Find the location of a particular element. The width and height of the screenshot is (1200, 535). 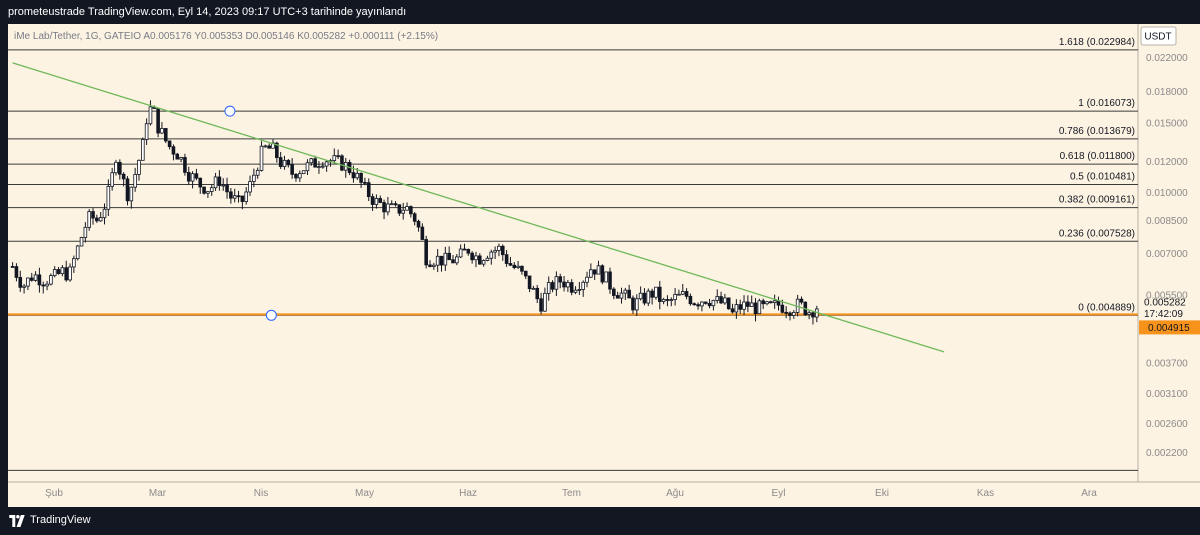

currency-box is located at coordinates (1158, 36).